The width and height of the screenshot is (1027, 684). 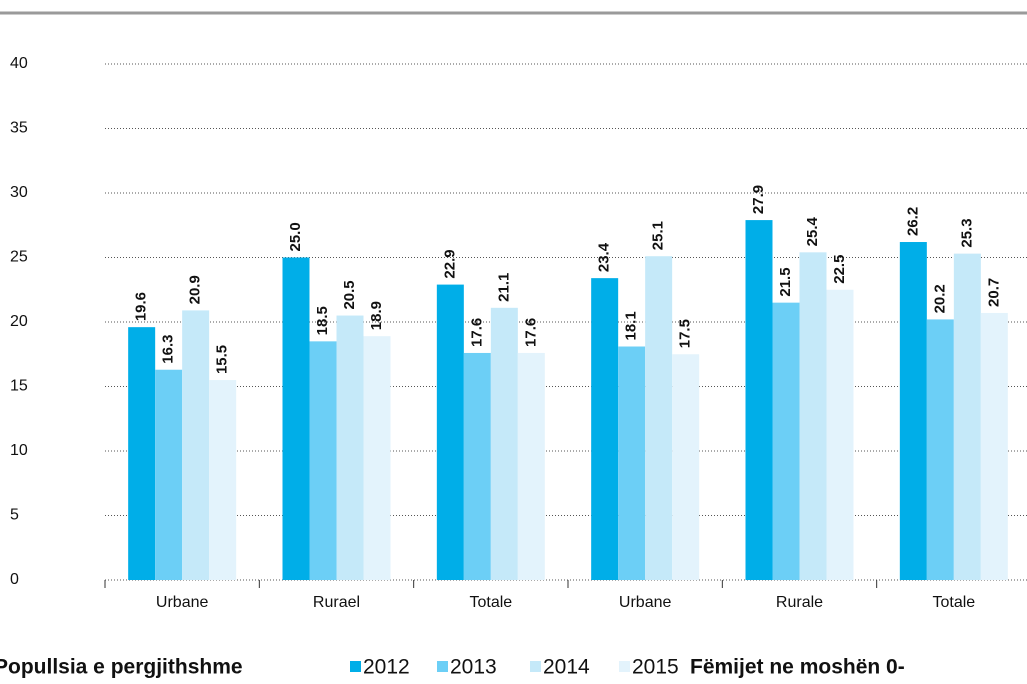 I want to click on legend-group: Popullsia e pergjithshme, so click(x=121, y=667).